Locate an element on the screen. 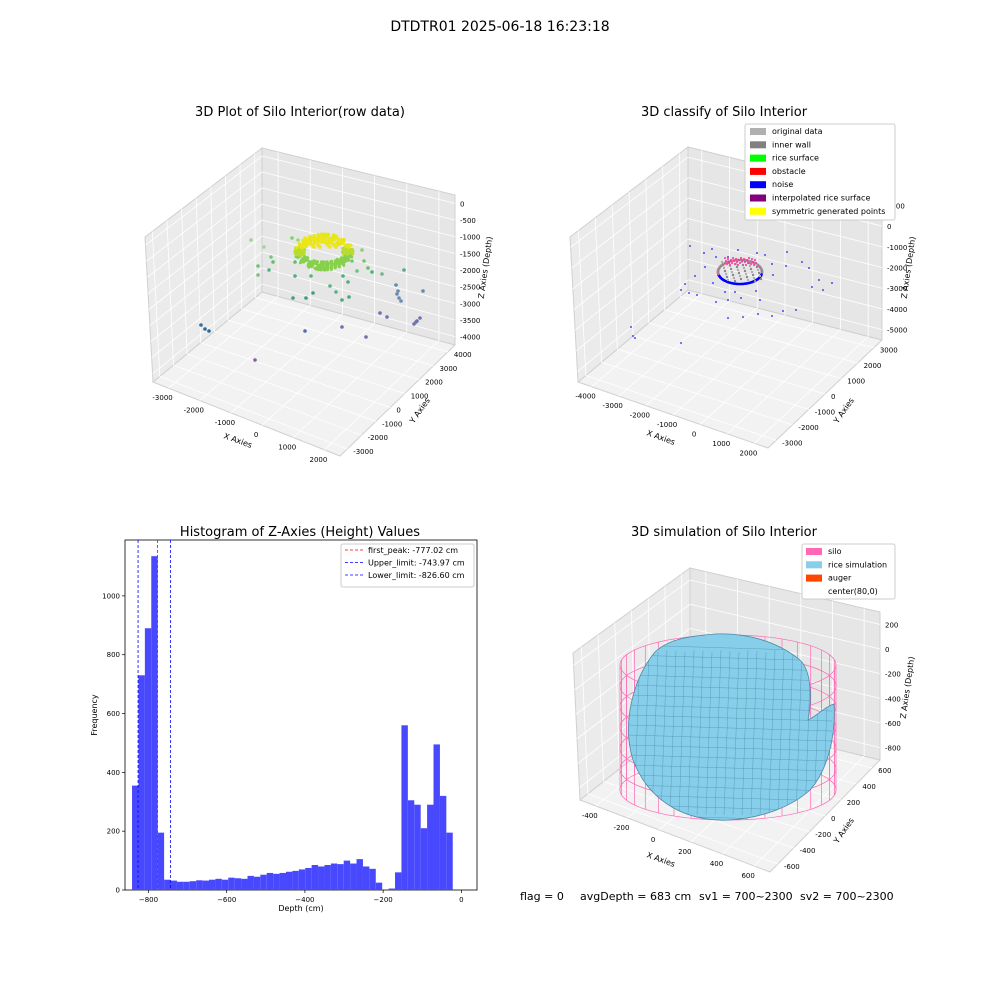 This screenshot has height=1000, width=1000. raw-x-tick: -2000 is located at coordinates (194, 411).